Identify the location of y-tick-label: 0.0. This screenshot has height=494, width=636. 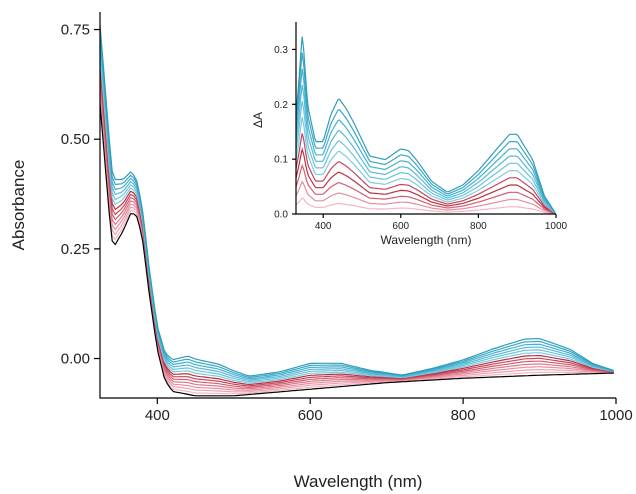
(281, 215).